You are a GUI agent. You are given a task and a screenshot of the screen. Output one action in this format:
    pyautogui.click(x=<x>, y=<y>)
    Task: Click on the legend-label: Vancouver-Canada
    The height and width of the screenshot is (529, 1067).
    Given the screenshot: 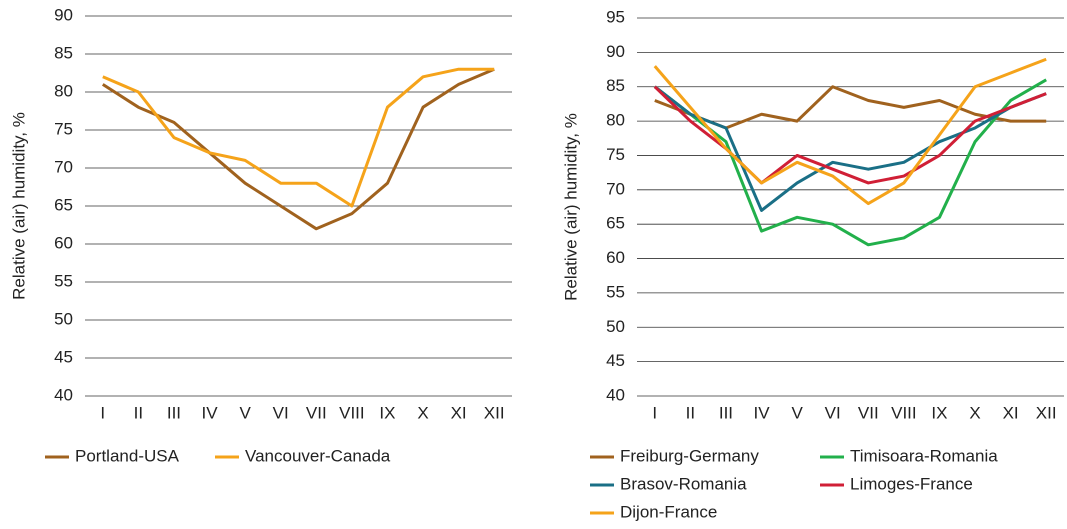 What is the action you would take?
    pyautogui.click(x=318, y=455)
    